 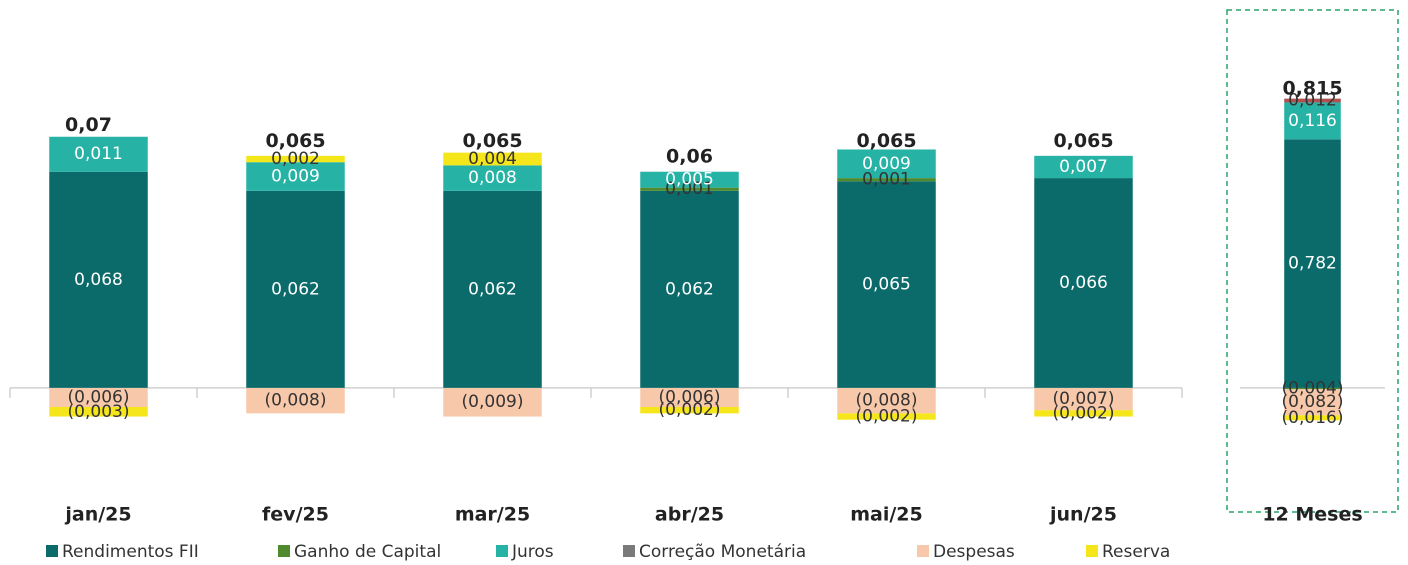 I want to click on x-tick-label: jun/25, so click(x=1083, y=515).